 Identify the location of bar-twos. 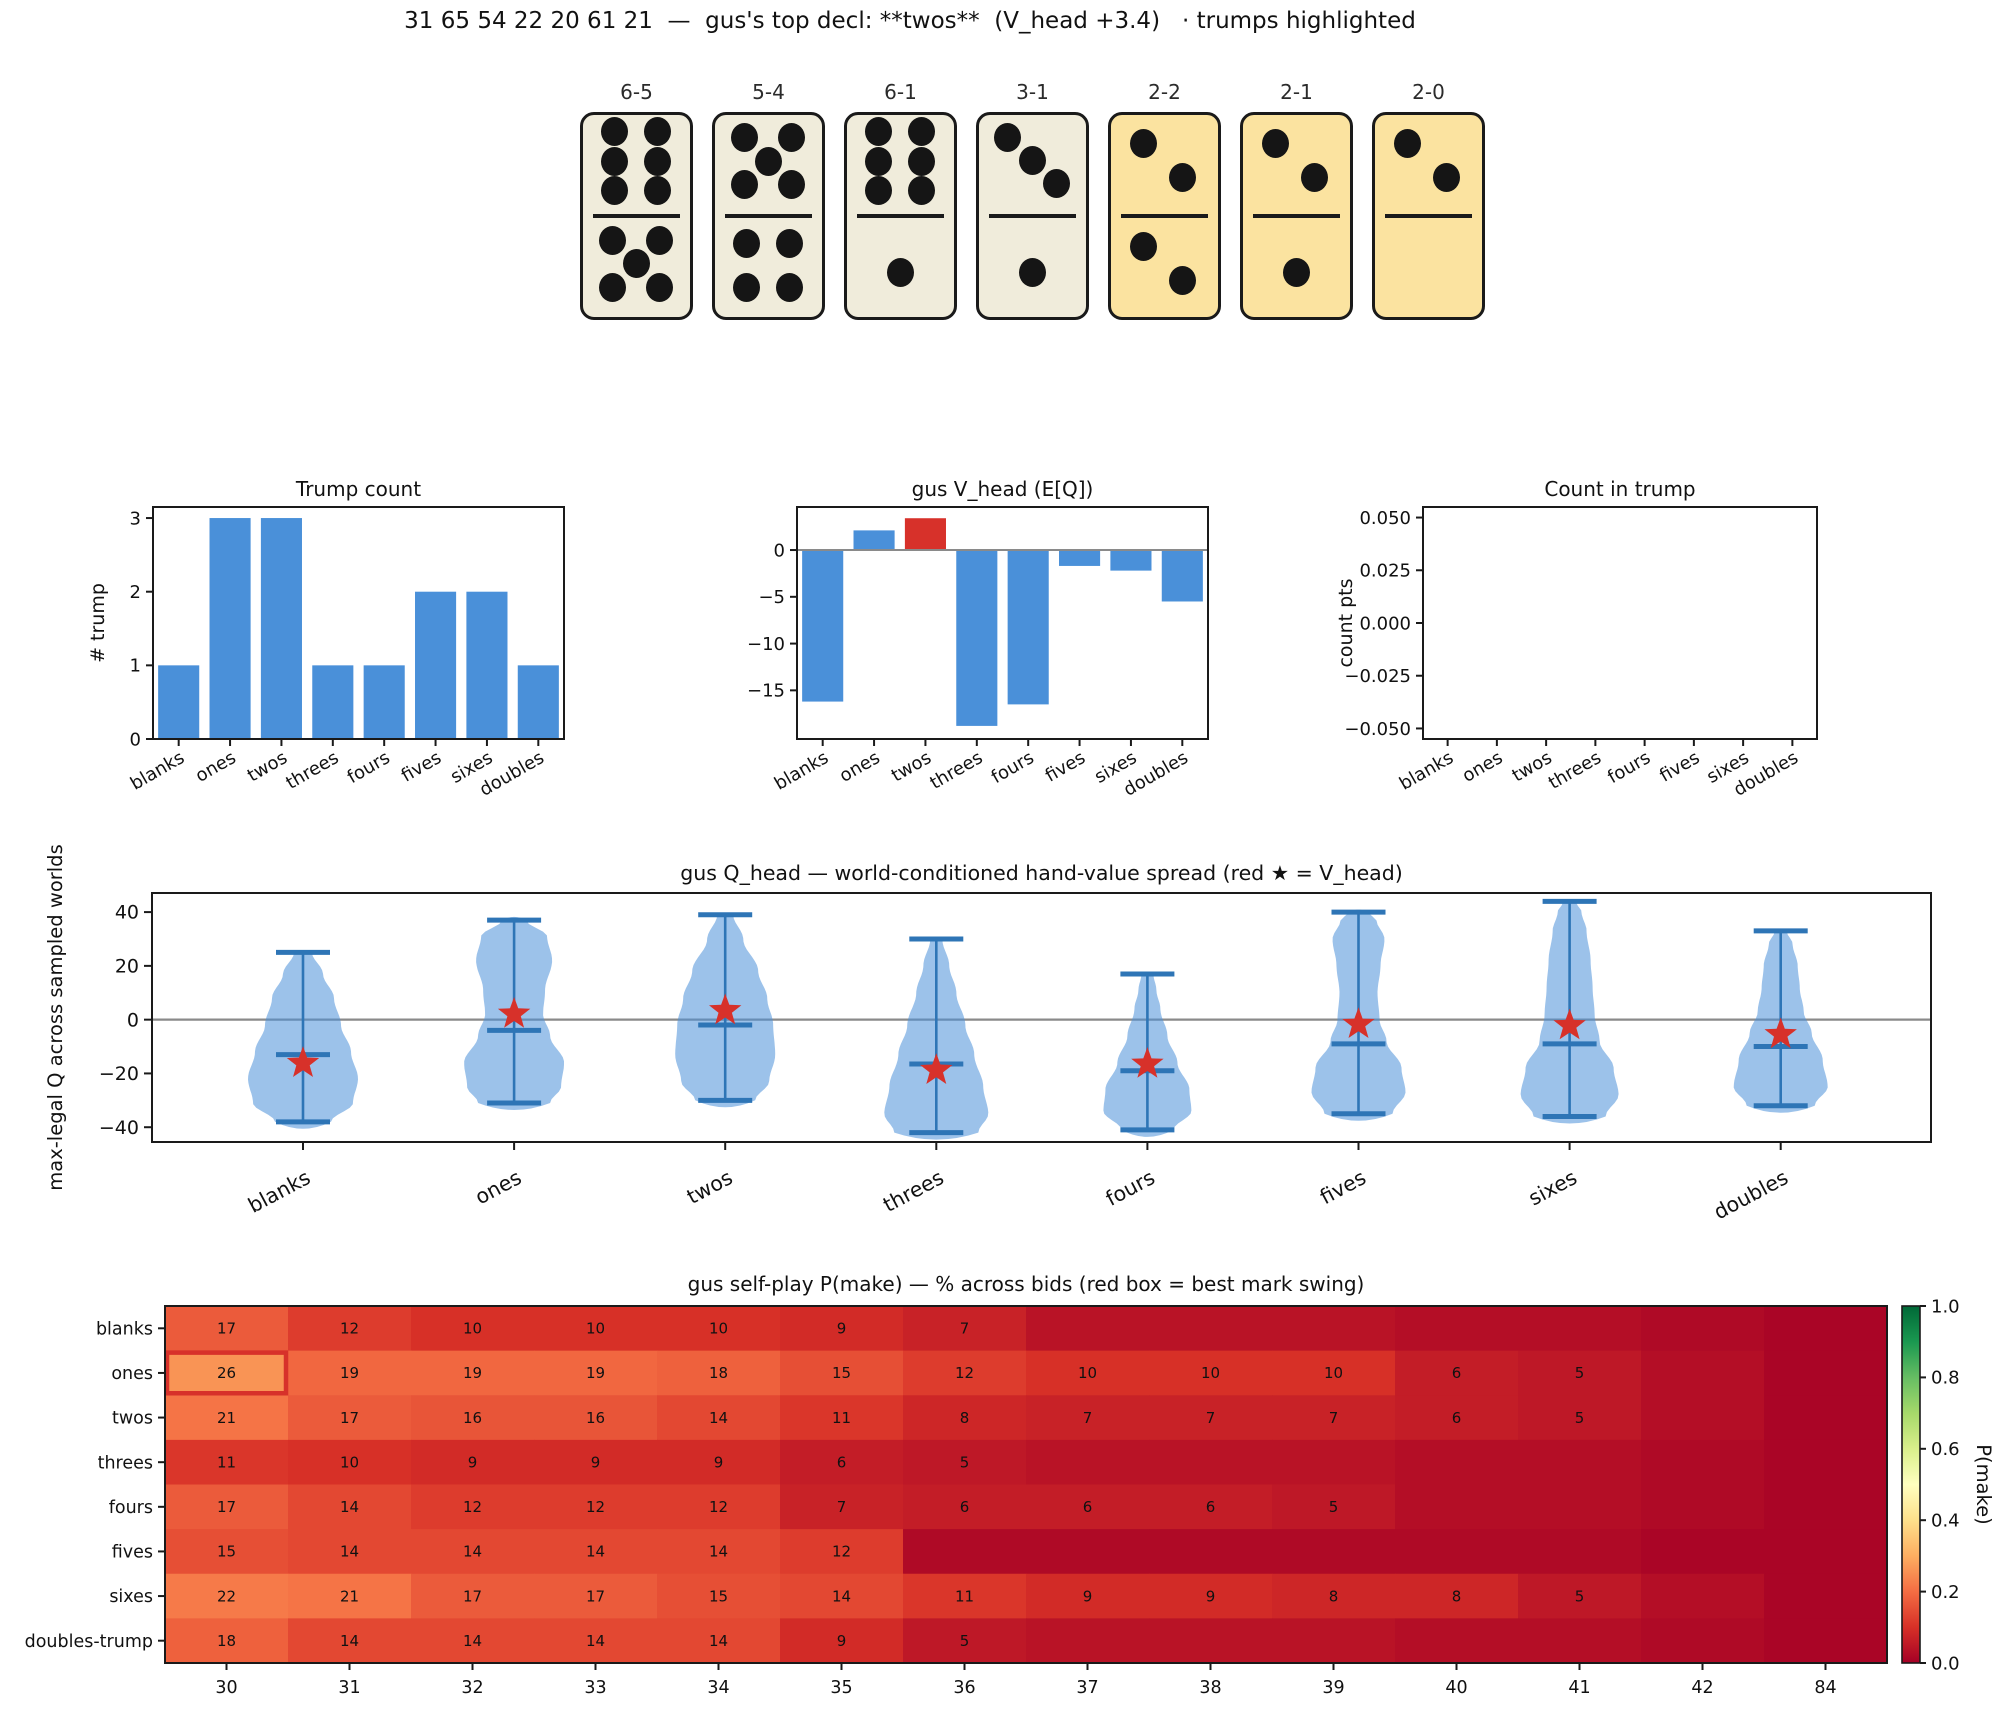
(925, 534).